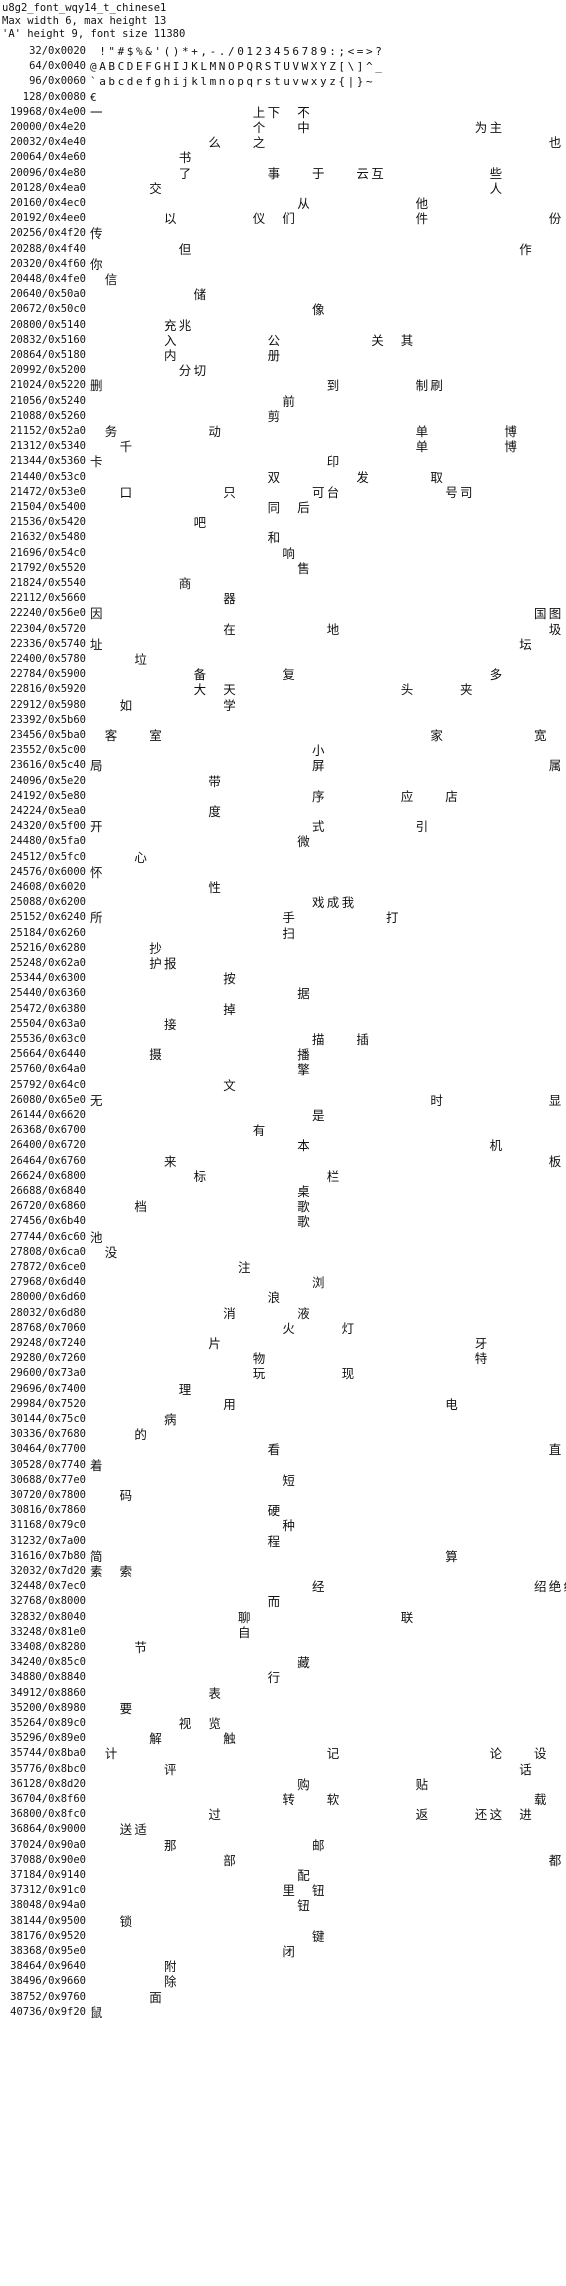 This screenshot has height=2286, width=566. Describe the element at coordinates (283, 203) in the screenshot. I see `glyph-row: 20160/0x4ec0 从 他` at that location.